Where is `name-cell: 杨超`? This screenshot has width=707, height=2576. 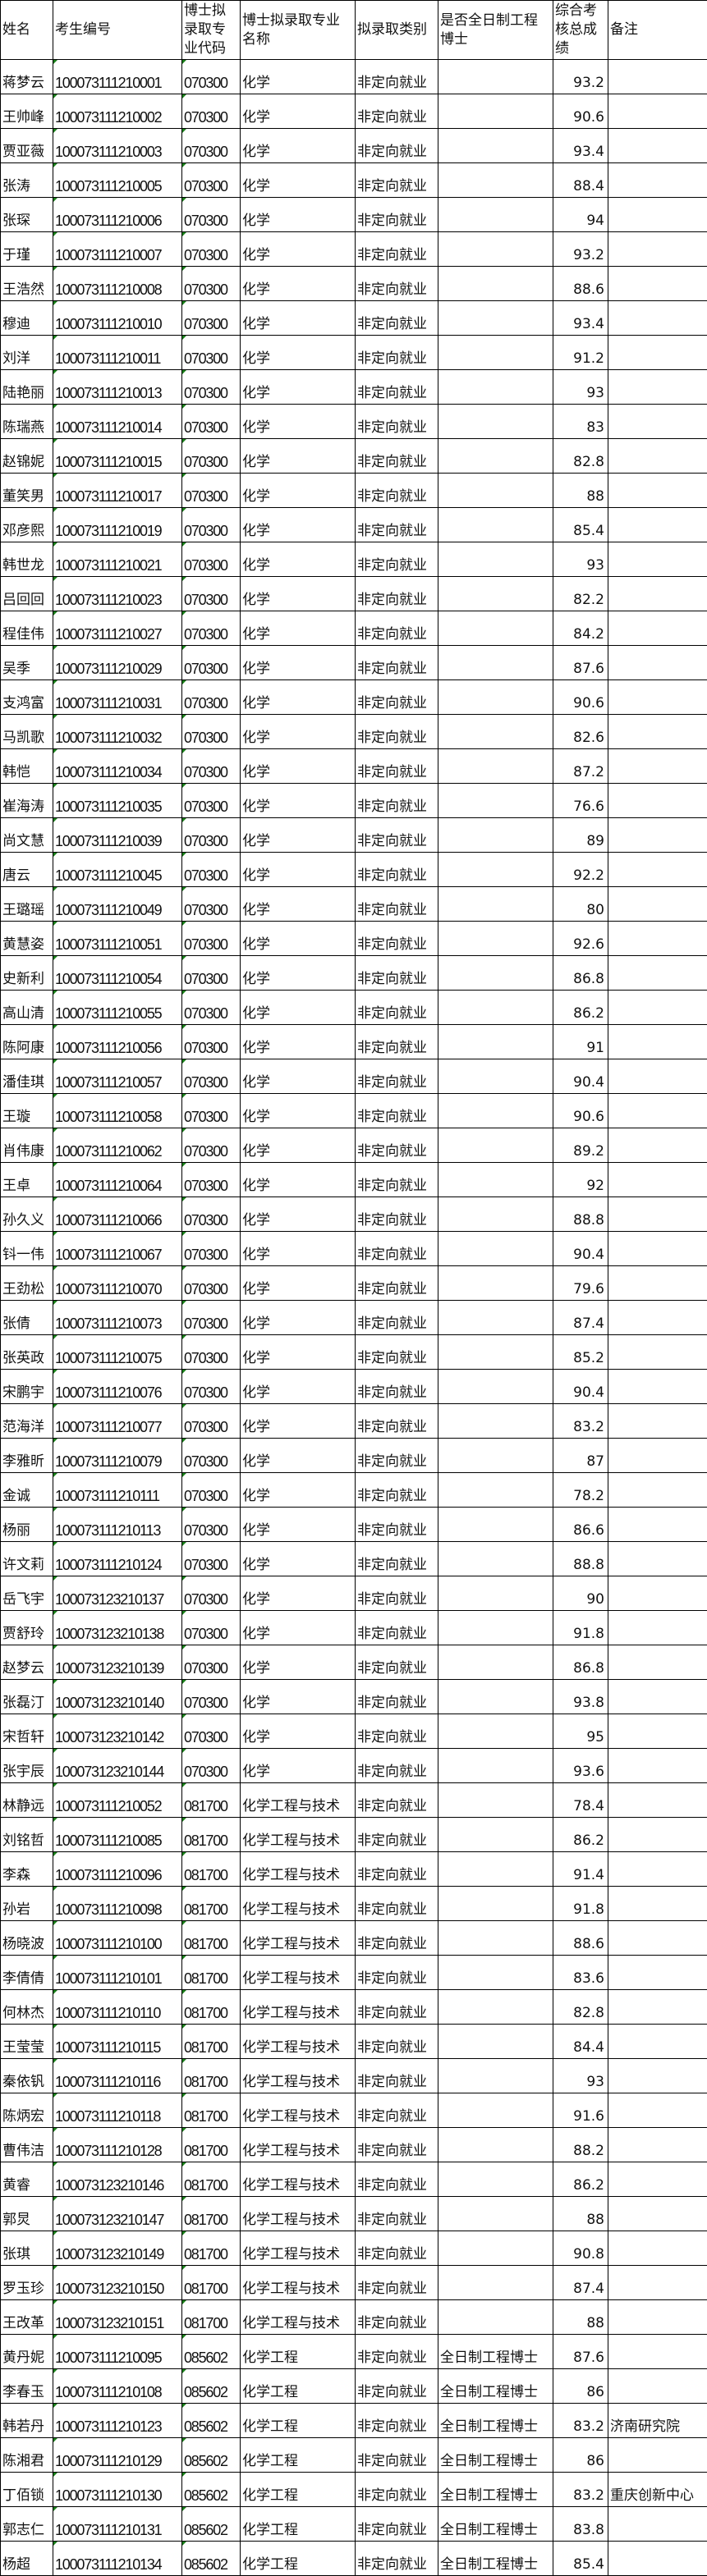 name-cell: 杨超 is located at coordinates (27, 2559).